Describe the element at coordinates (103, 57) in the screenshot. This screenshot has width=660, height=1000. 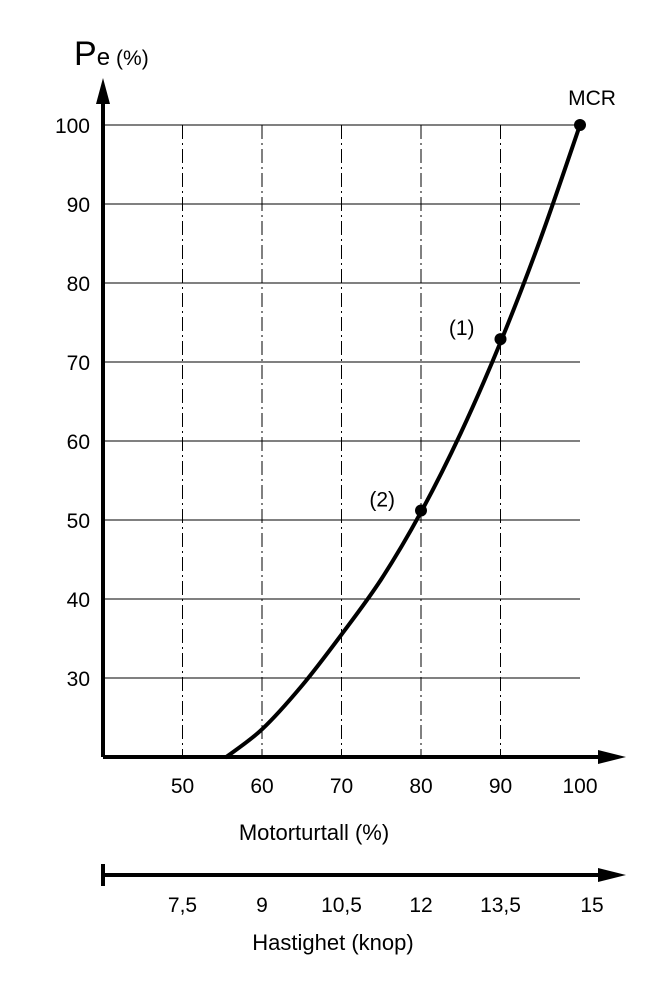
I see `y-axis-title-subscript: e` at that location.